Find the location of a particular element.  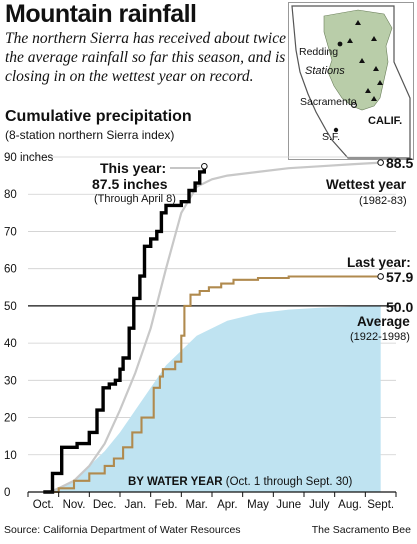

x-tick-label: Feb. is located at coordinates (165, 505).